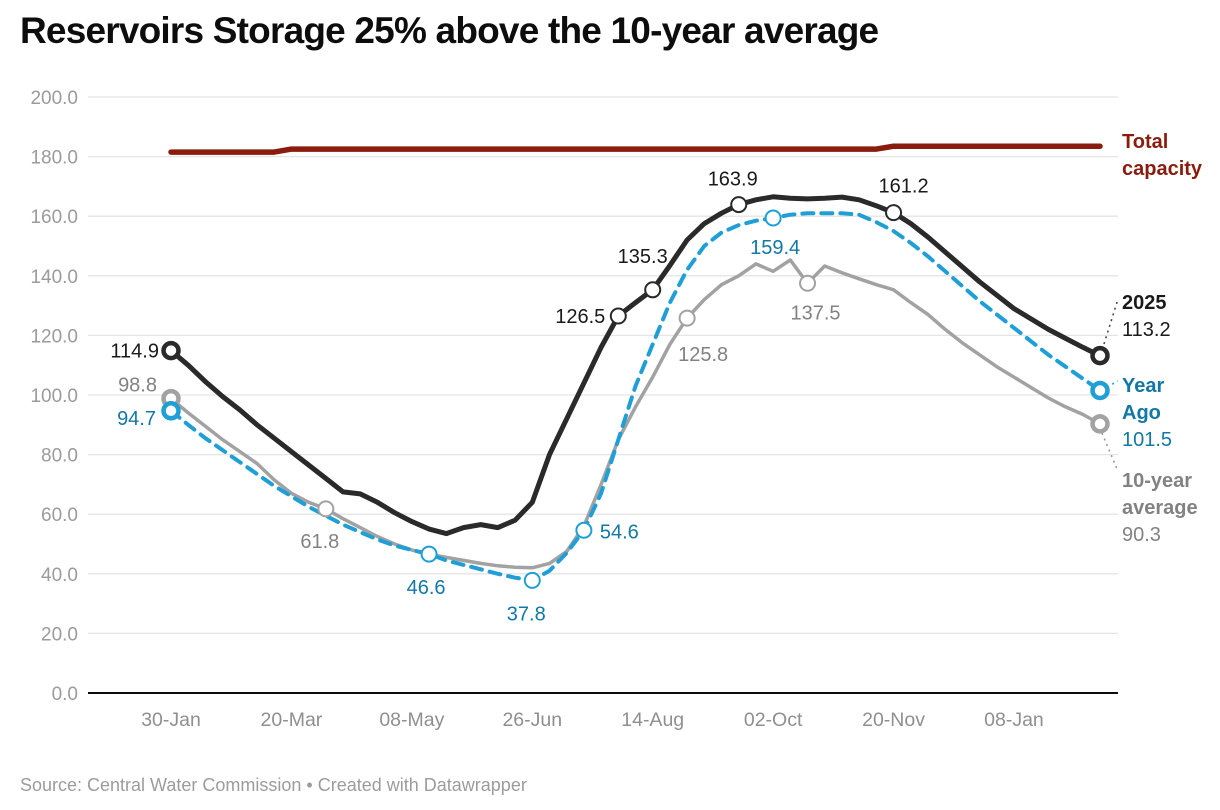 This screenshot has width=1220, height=810. I want to click on y-tick-label: 100.0, so click(54, 396).